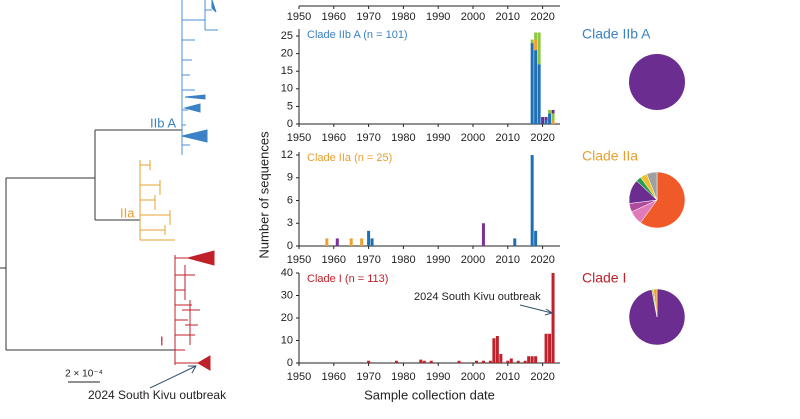 The width and height of the screenshot is (800, 419). I want to click on annotation-arrow, so click(536, 310).